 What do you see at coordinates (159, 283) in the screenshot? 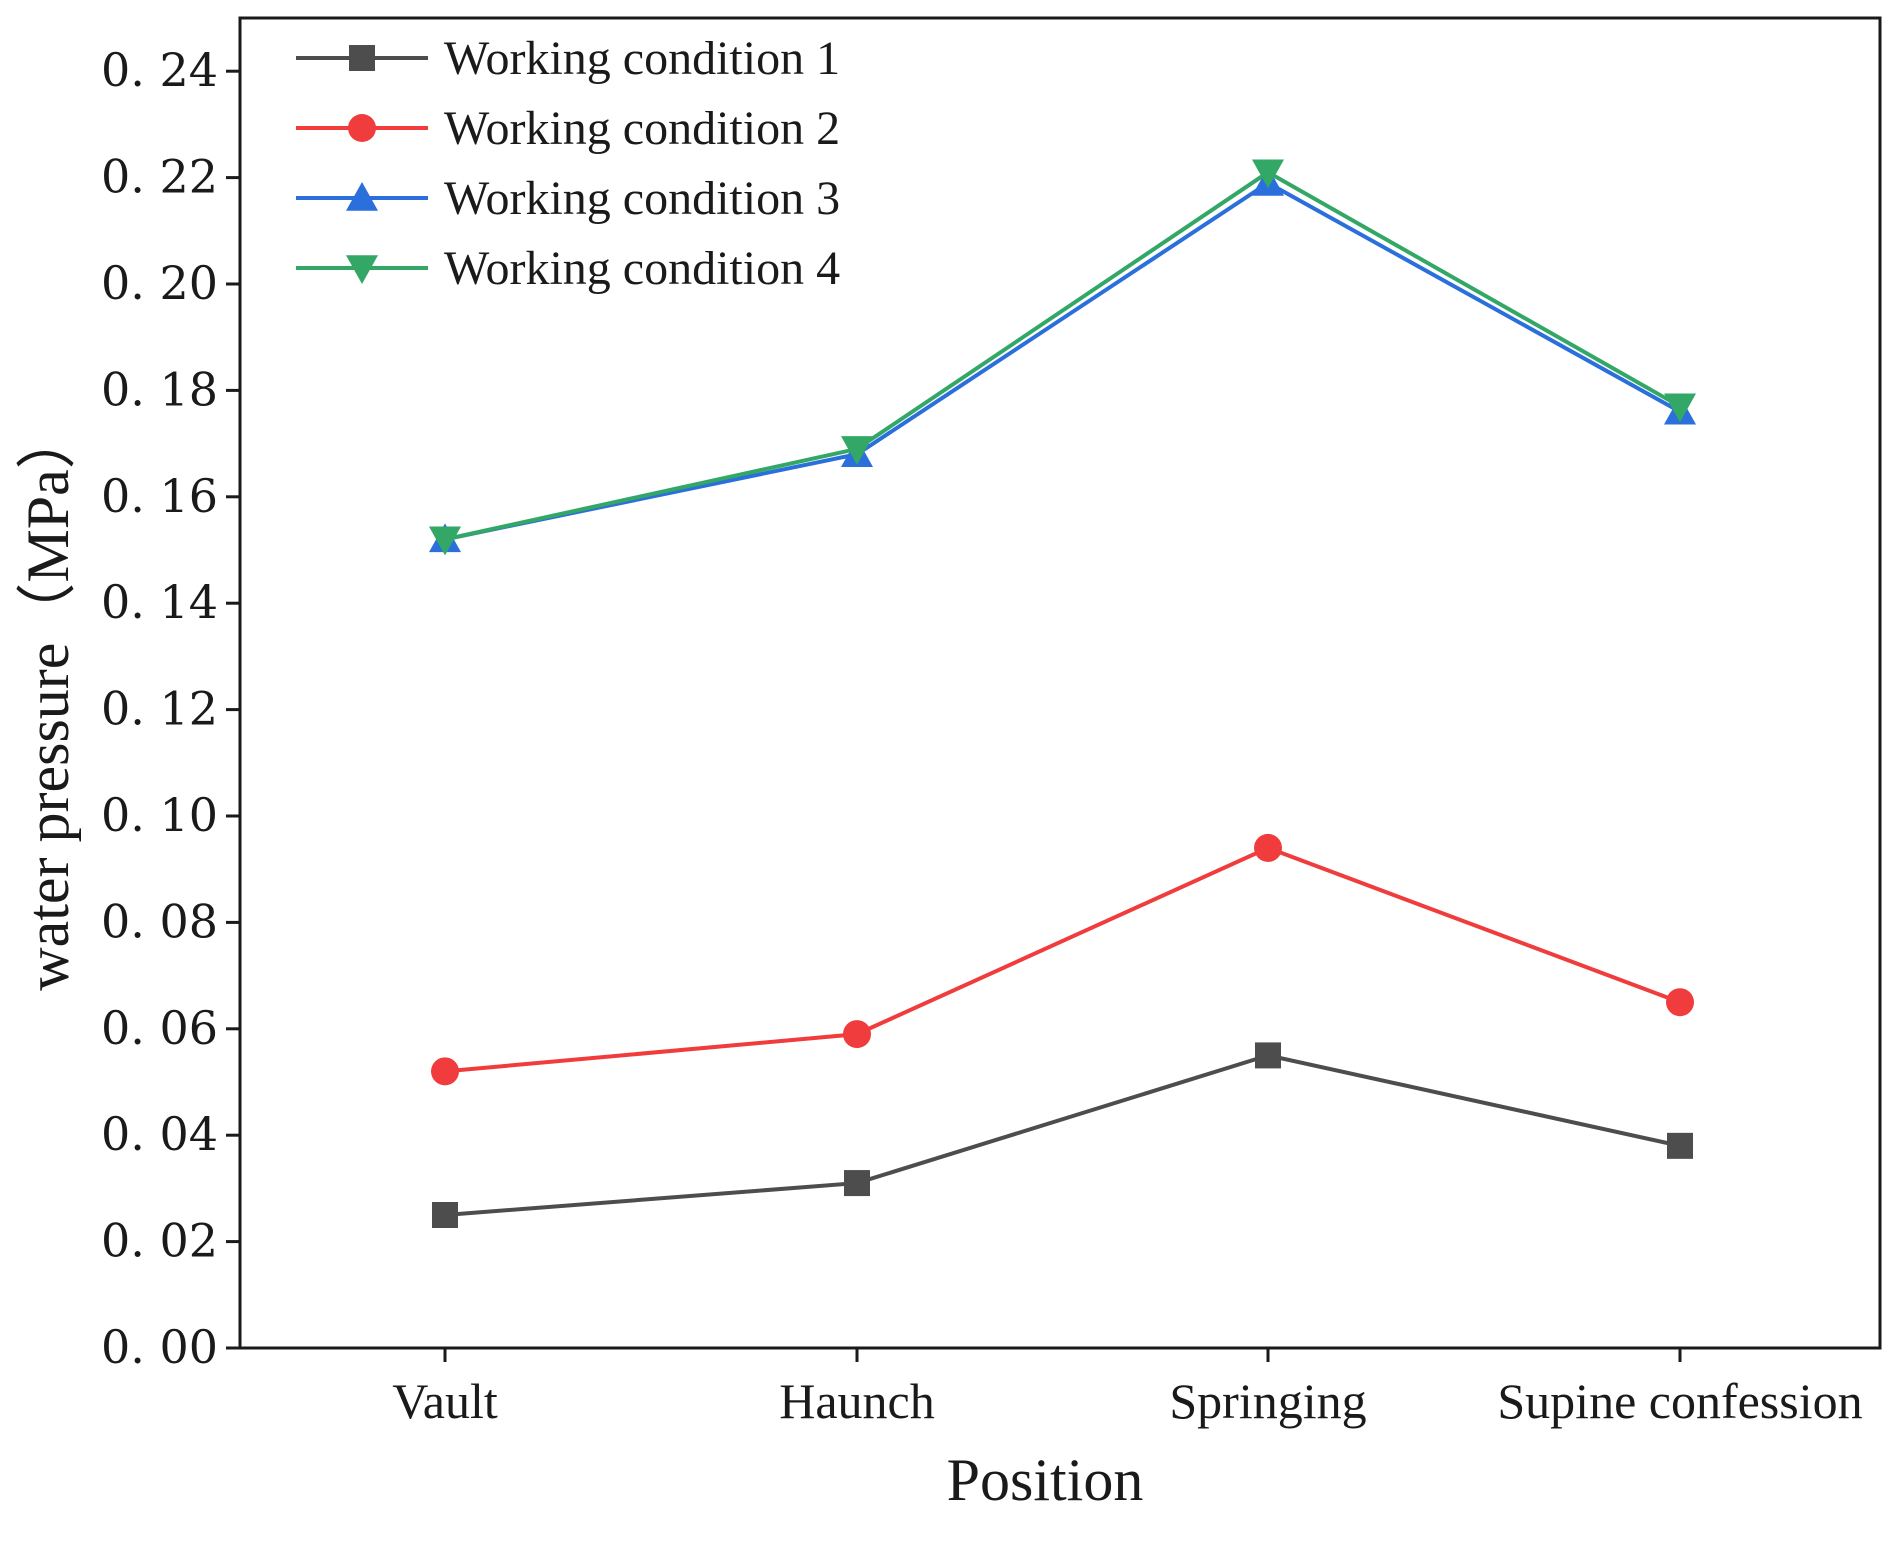
I see `y-tick-label: 0. 20` at bounding box center [159, 283].